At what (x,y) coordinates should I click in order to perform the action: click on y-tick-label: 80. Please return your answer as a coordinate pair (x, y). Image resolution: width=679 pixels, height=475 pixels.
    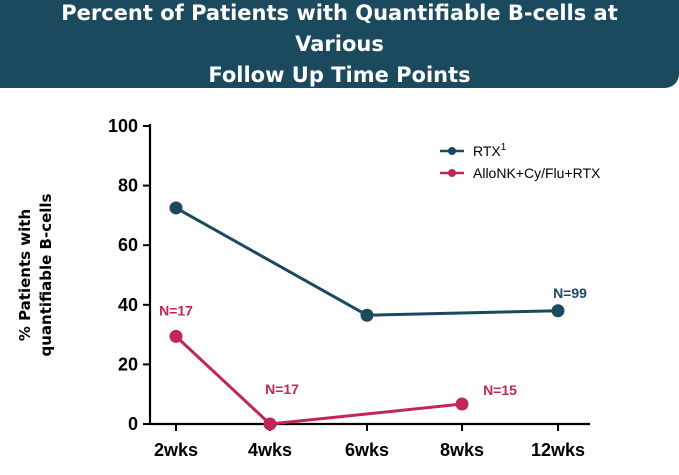
    Looking at the image, I should click on (128, 186).